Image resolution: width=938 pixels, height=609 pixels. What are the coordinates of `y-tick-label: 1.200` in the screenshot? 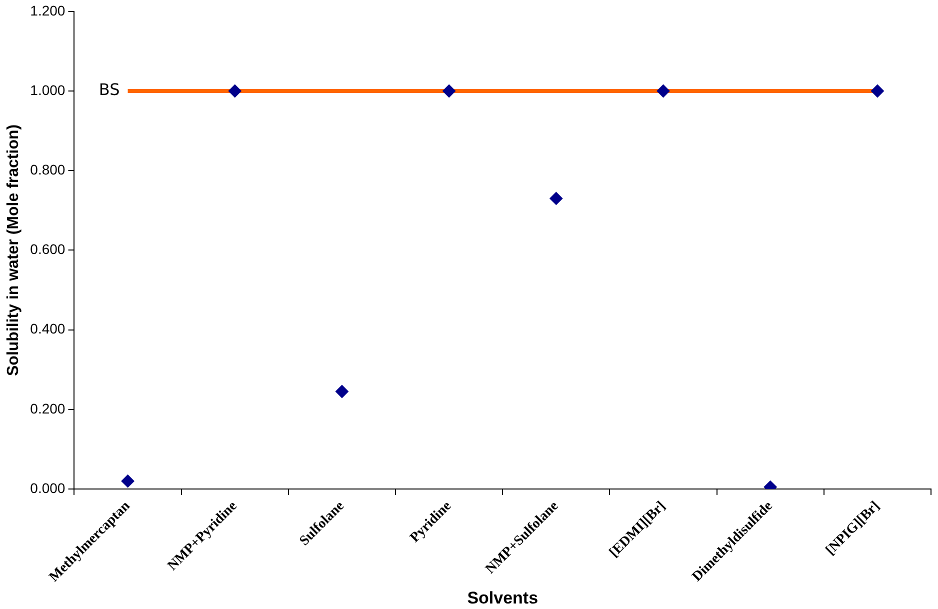 It's located at (48, 10).